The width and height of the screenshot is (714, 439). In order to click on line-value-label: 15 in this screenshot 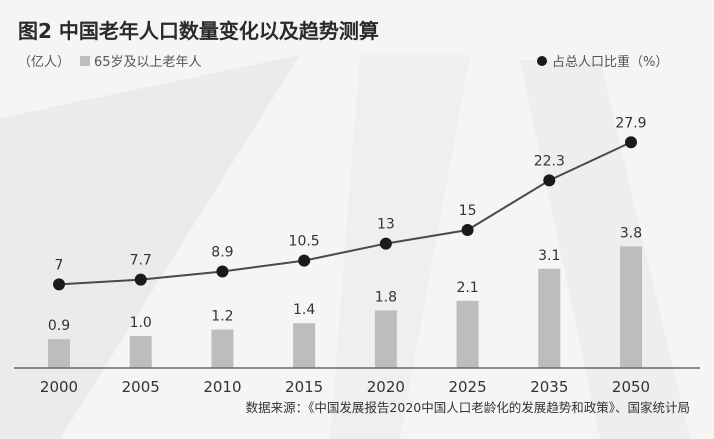, I will do `click(468, 211)`.